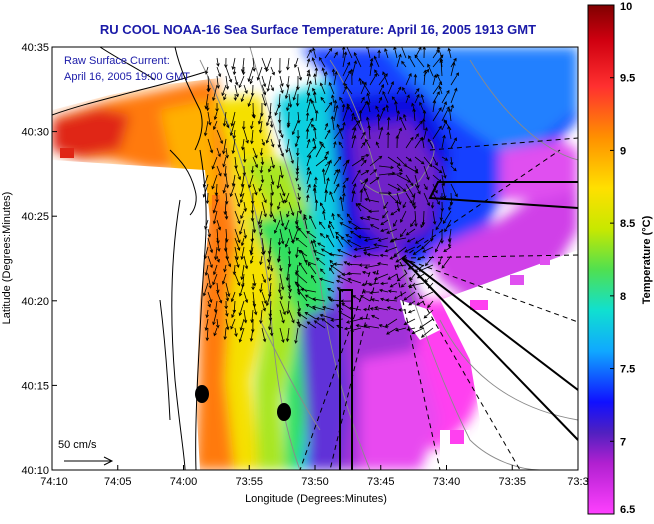  What do you see at coordinates (117, 61) in the screenshot?
I see `legend-line-1: Raw Surface Current:` at bounding box center [117, 61].